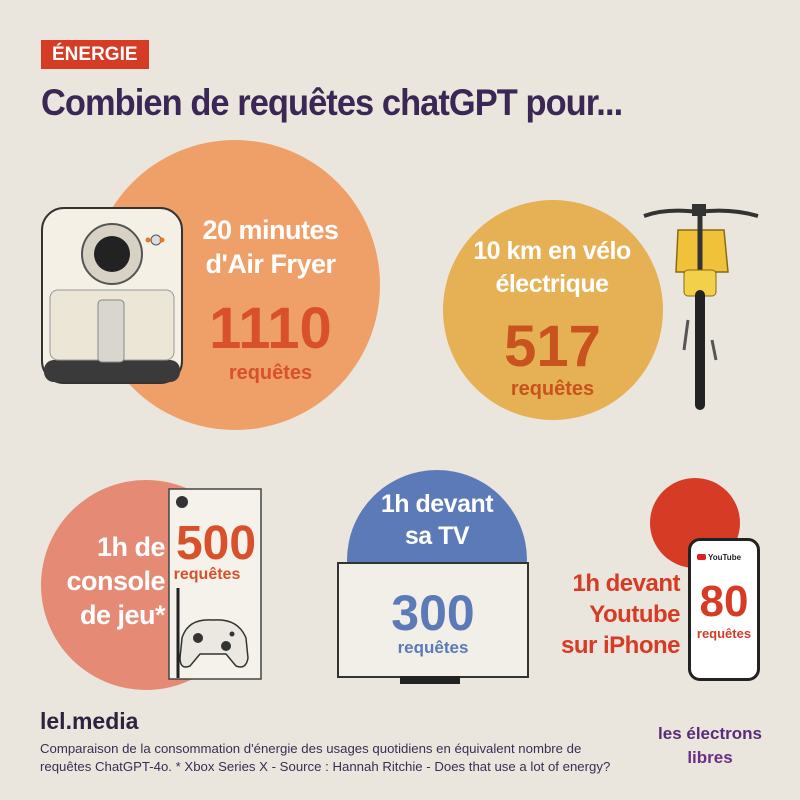 The width and height of the screenshot is (800, 800). Describe the element at coordinates (701, 307) in the screenshot. I see `electric-bike-illustration` at that location.